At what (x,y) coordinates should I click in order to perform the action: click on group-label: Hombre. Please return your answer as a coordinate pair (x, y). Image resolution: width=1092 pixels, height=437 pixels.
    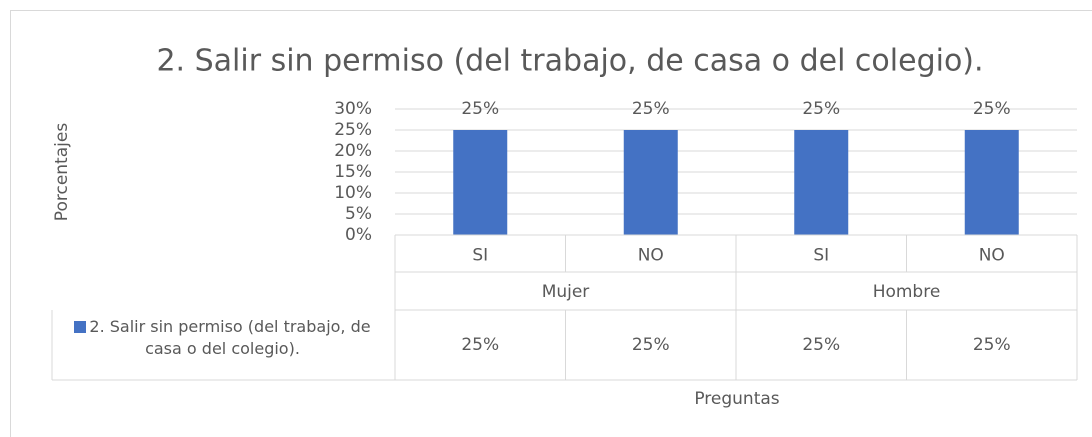
    Looking at the image, I should click on (907, 292).